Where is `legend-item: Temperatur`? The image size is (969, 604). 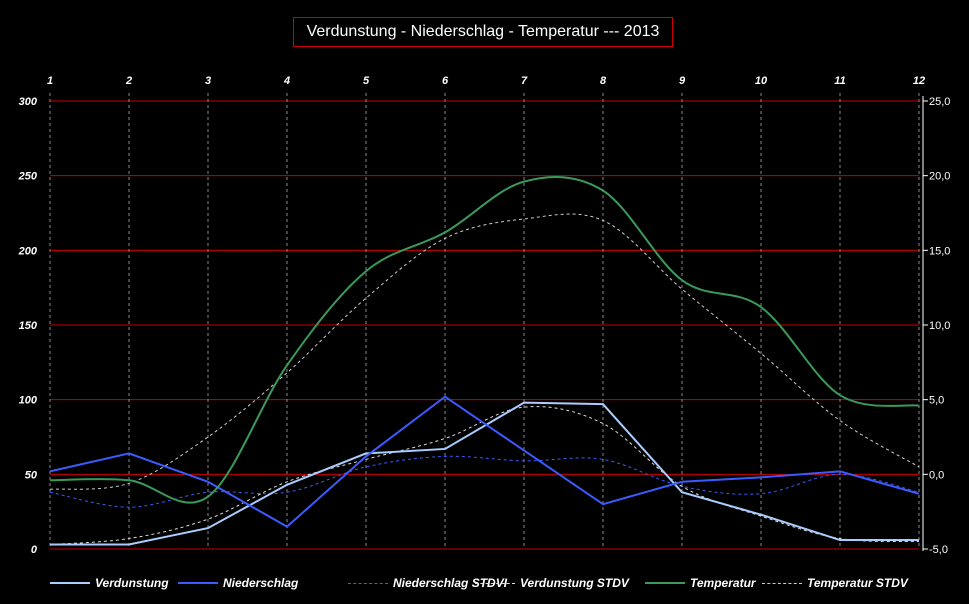
legend-item: Temperatur is located at coordinates (700, 583).